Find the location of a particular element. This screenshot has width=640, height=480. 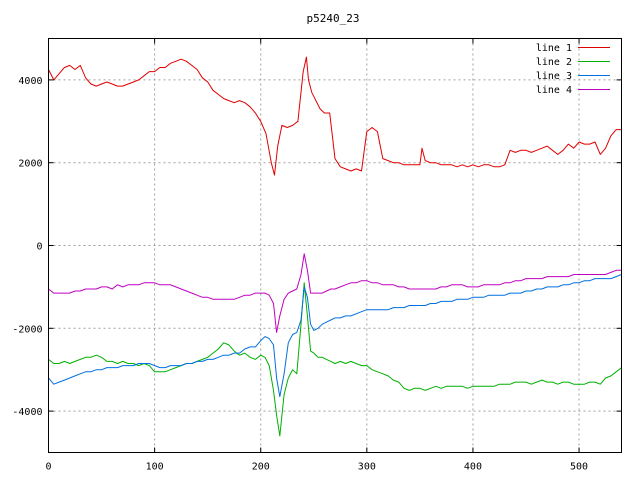

x-tick-label: 100 is located at coordinates (155, 467).